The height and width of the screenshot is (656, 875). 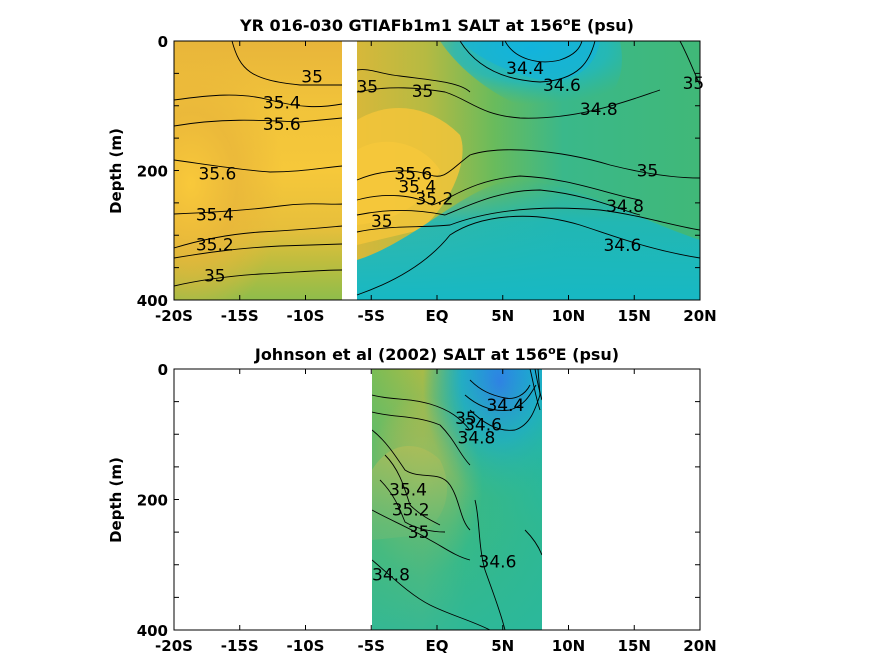 I want to click on panel-2-title: Johnson et al (2002) SALT at 156oE (psu), so click(x=436, y=354).